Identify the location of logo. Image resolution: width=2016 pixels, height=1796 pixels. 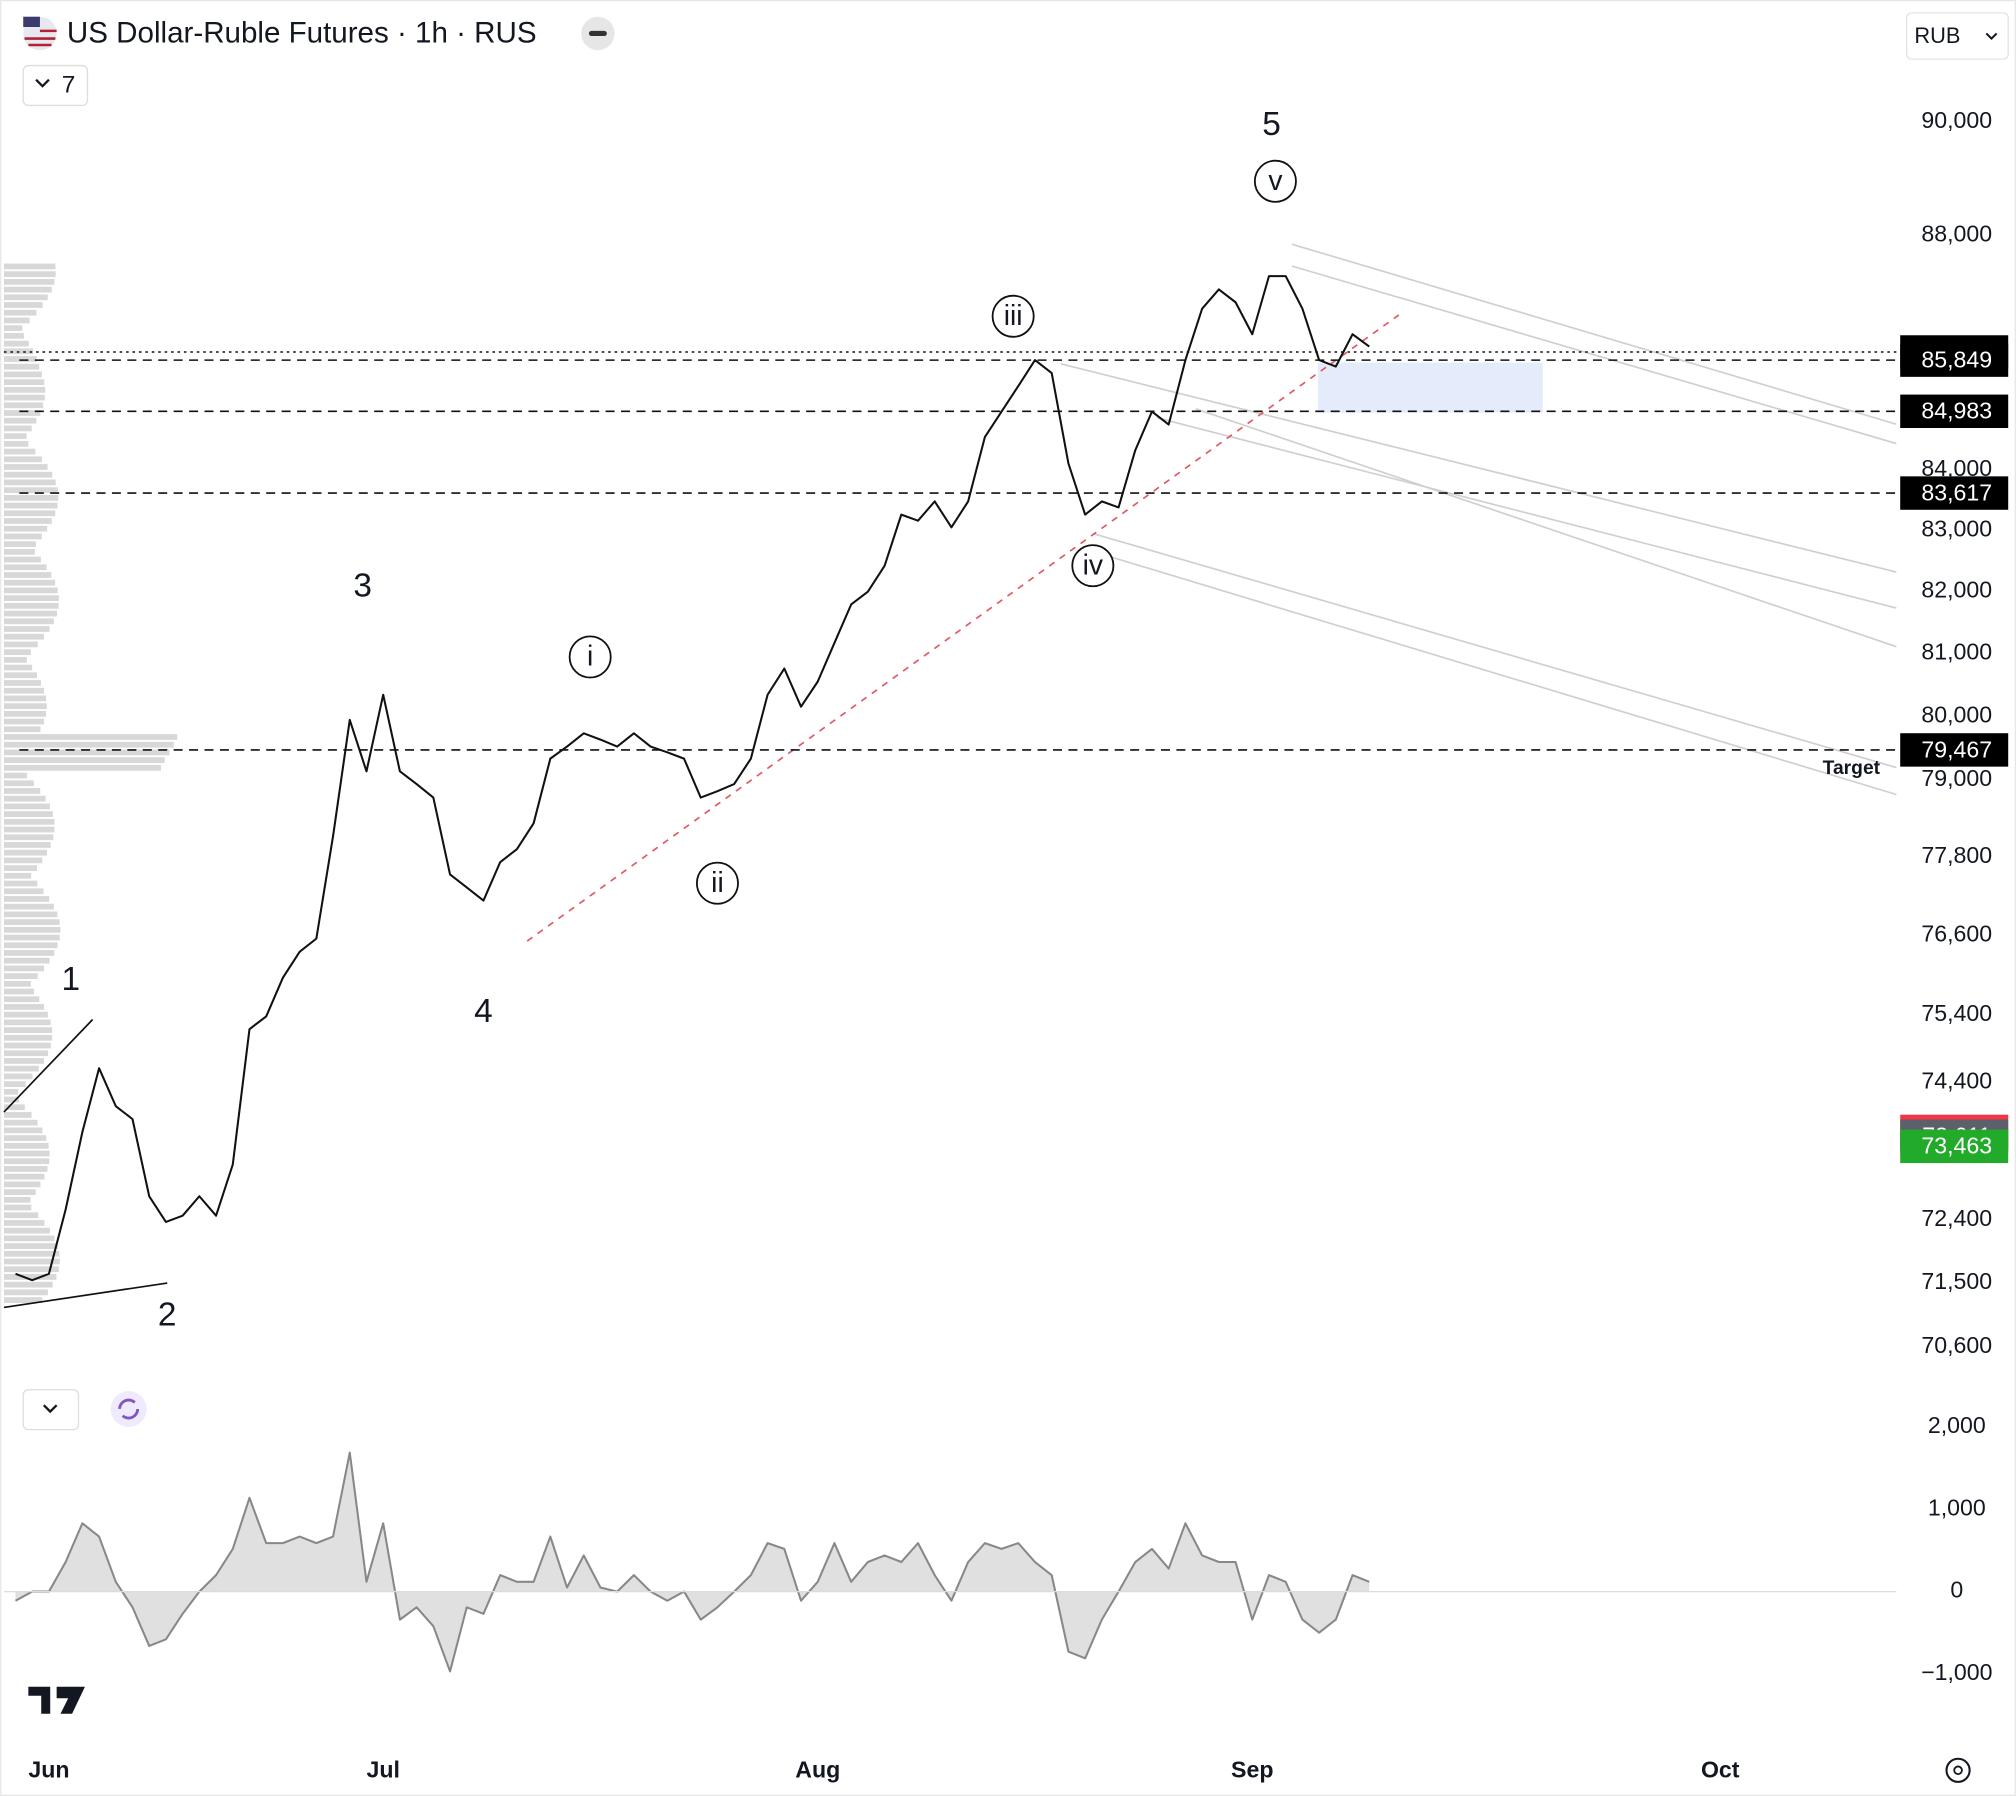
(56, 1700).